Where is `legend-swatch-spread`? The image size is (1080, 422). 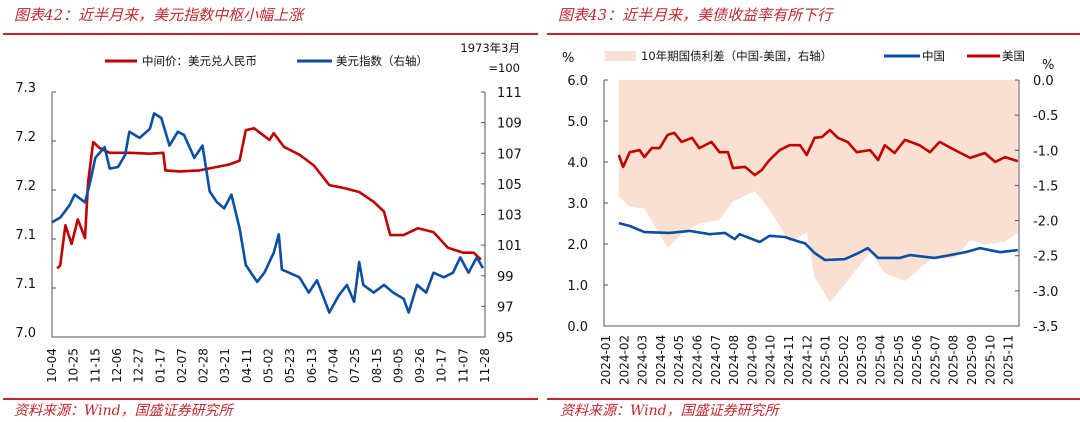 legend-swatch-spread is located at coordinates (620, 56).